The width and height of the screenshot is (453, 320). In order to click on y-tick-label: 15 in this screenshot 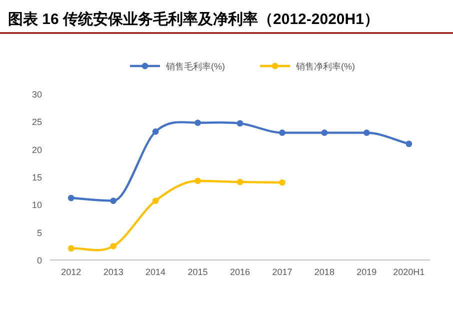, I will do `click(37, 177)`.